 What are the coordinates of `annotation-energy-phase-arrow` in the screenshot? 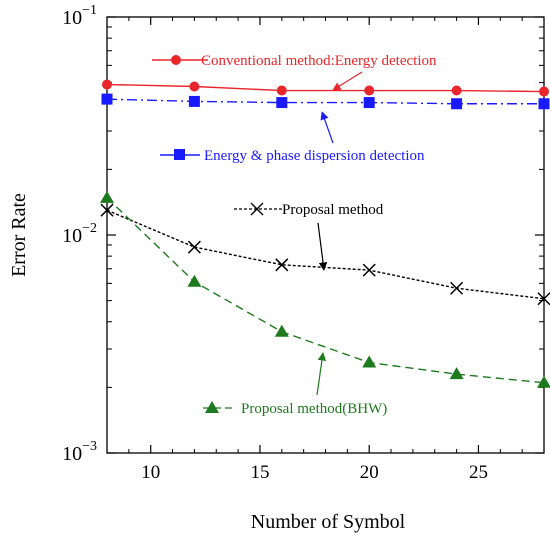 It's located at (327, 127).